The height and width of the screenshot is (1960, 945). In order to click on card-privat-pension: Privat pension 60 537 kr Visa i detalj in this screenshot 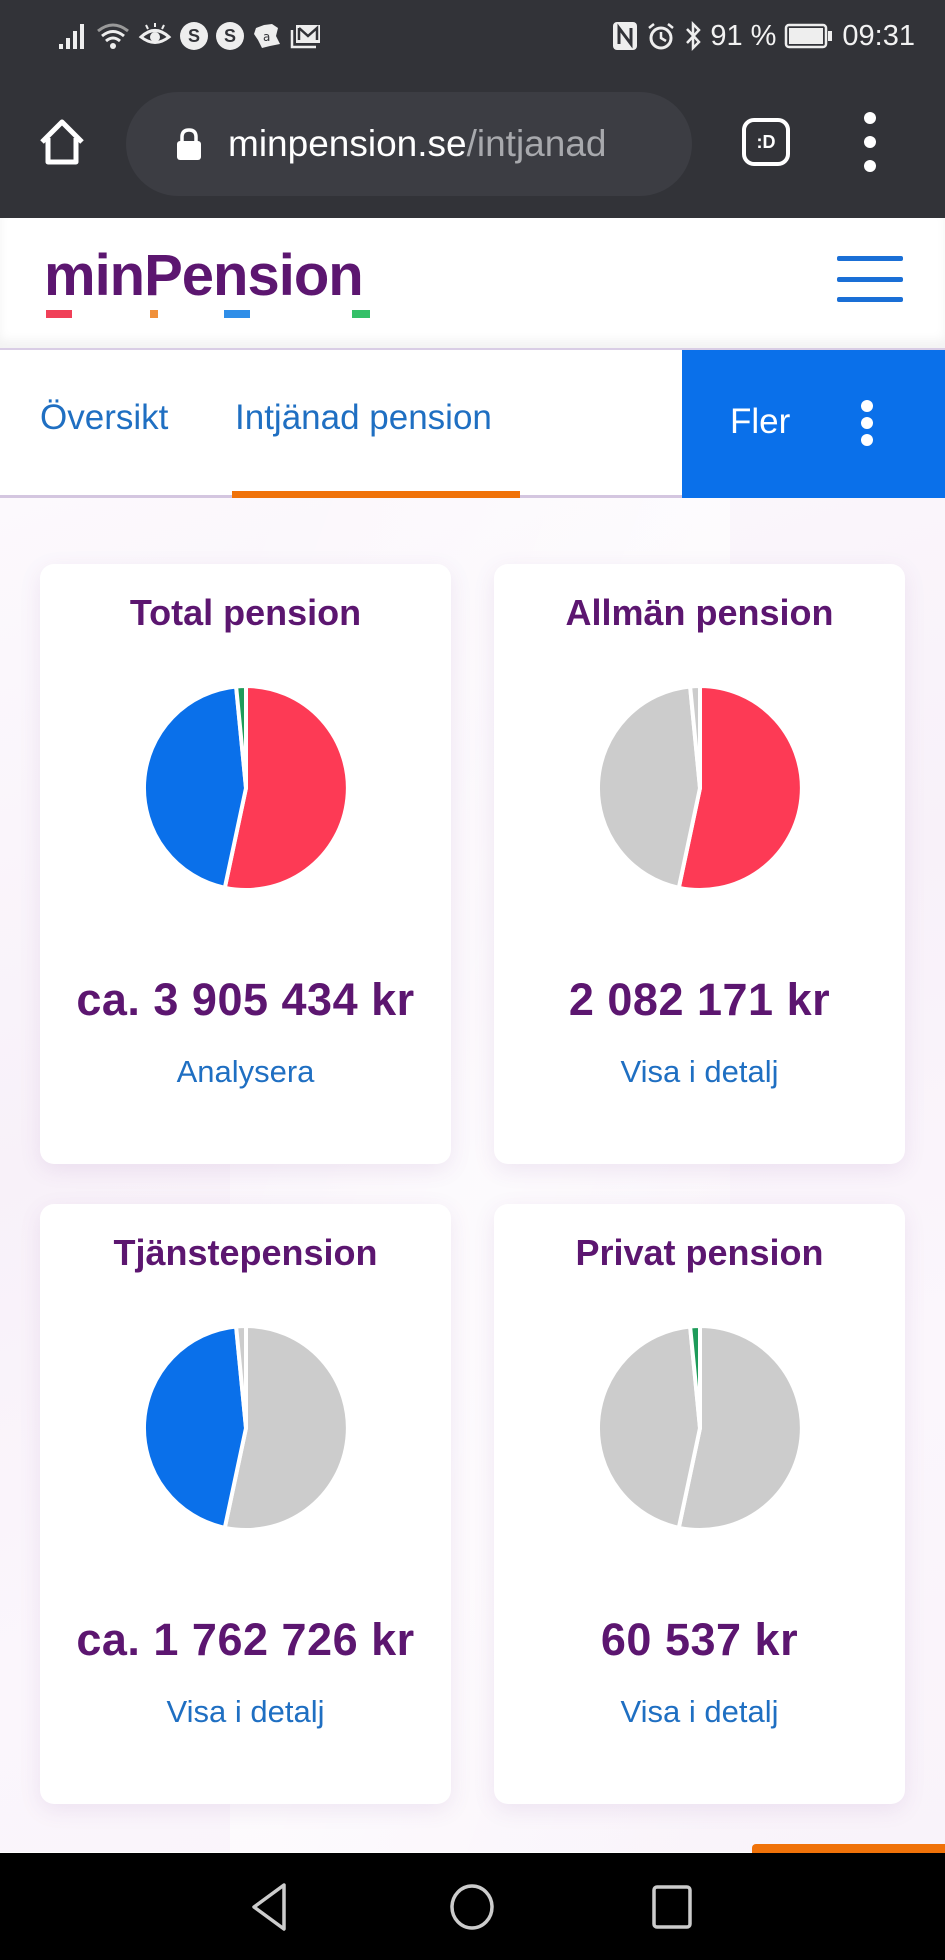, I will do `click(699, 1504)`.